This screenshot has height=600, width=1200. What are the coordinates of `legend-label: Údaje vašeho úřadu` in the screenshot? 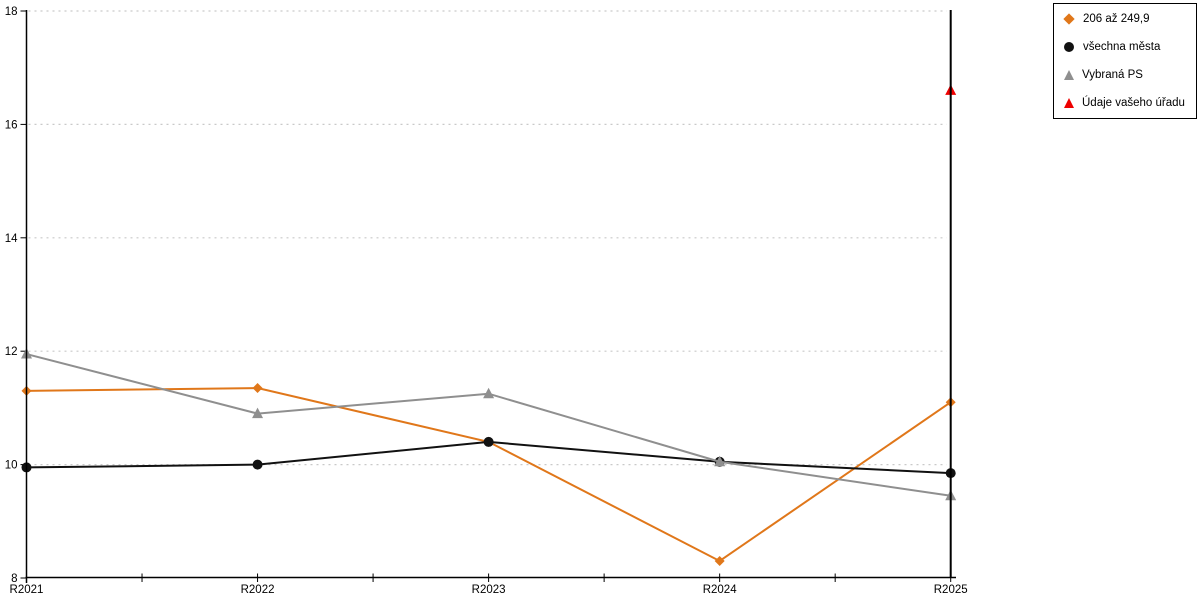 It's located at (1133, 103).